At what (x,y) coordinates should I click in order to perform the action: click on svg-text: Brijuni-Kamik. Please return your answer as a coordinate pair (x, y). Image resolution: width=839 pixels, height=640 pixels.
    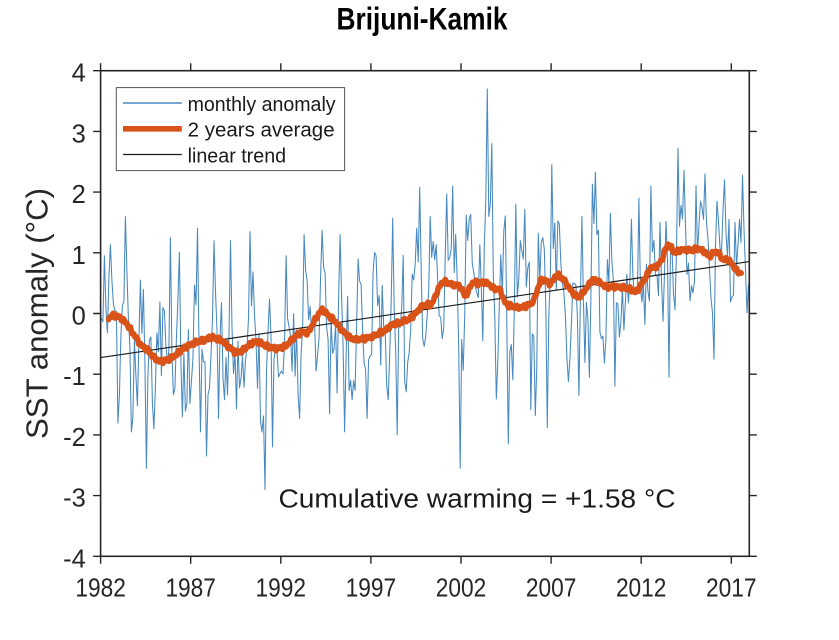
    Looking at the image, I should click on (422, 18).